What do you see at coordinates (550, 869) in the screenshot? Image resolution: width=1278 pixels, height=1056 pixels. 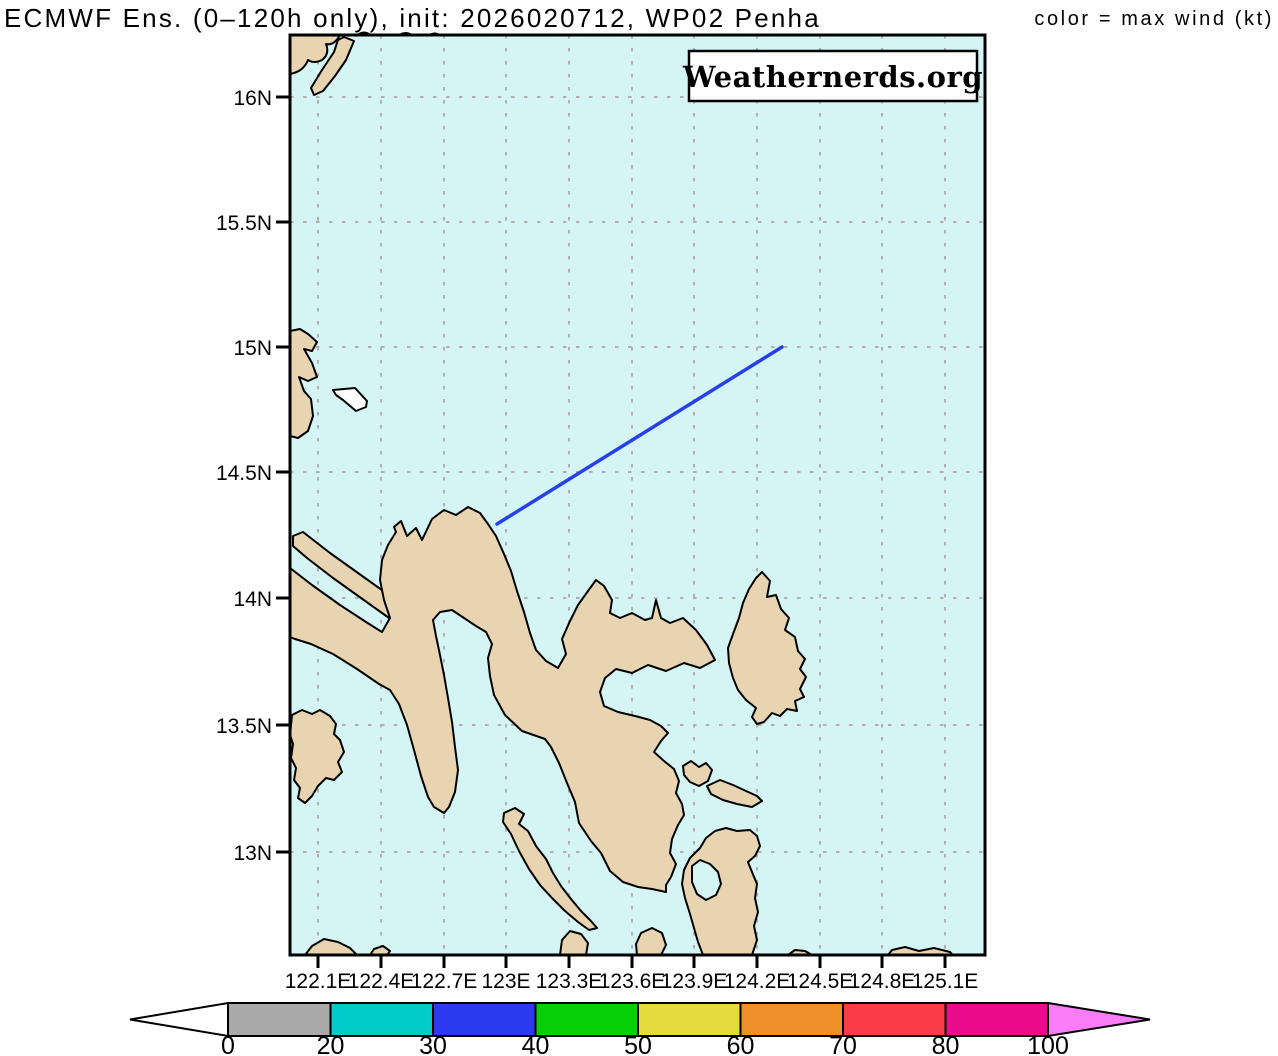 I see `land-island-burias` at bounding box center [550, 869].